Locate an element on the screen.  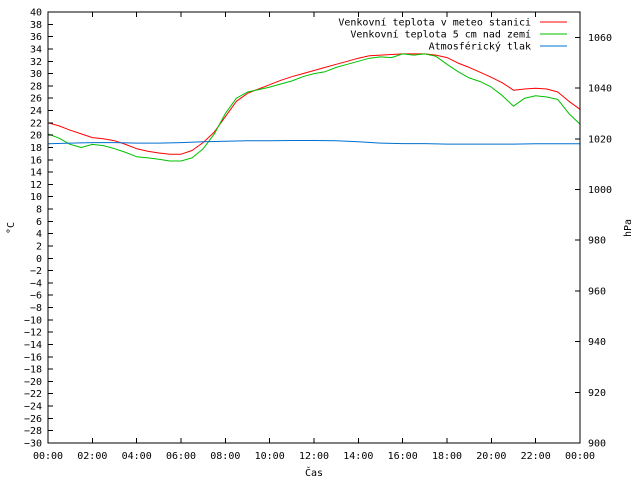
y2-tick-label: 1000 is located at coordinates (600, 190).